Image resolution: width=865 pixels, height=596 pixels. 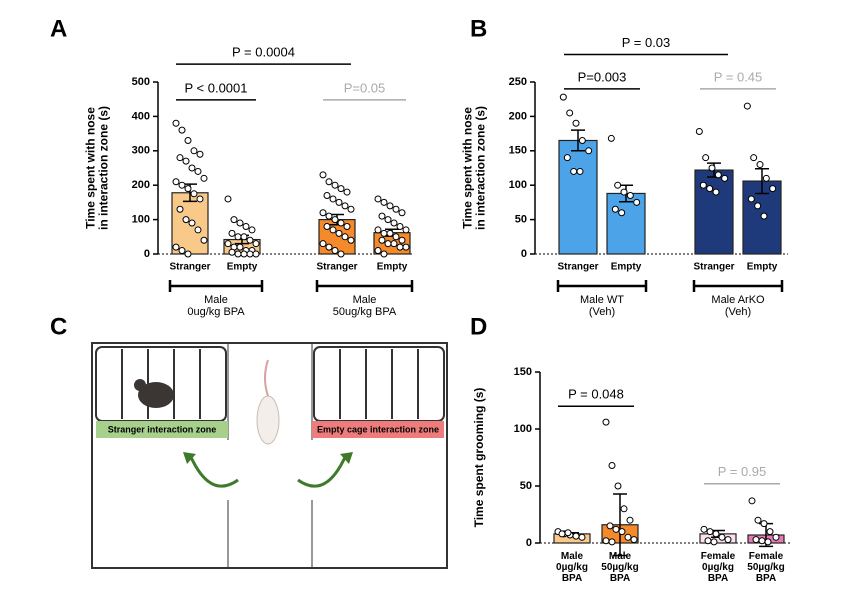 What do you see at coordinates (646, 42) in the screenshot?
I see `significance-label: P = 0.03` at bounding box center [646, 42].